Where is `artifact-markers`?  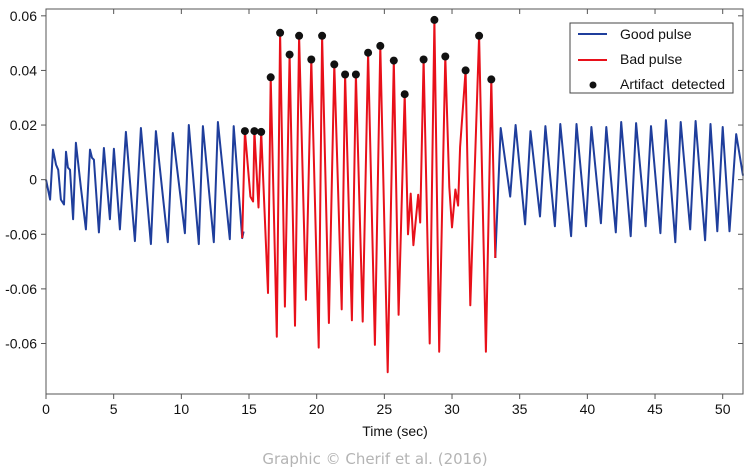 artifact-markers is located at coordinates (368, 75).